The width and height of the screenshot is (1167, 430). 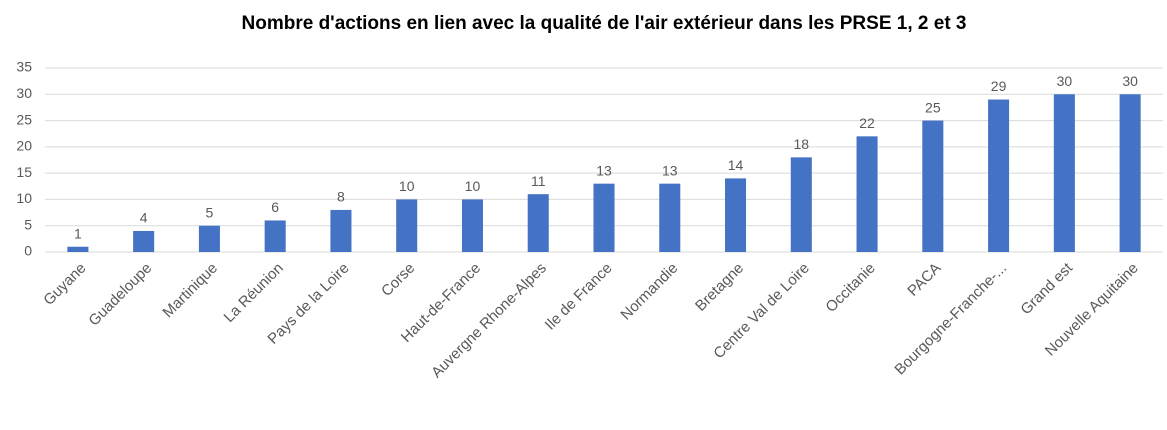 What do you see at coordinates (924, 280) in the screenshot?
I see `x-tick-label: PACA` at bounding box center [924, 280].